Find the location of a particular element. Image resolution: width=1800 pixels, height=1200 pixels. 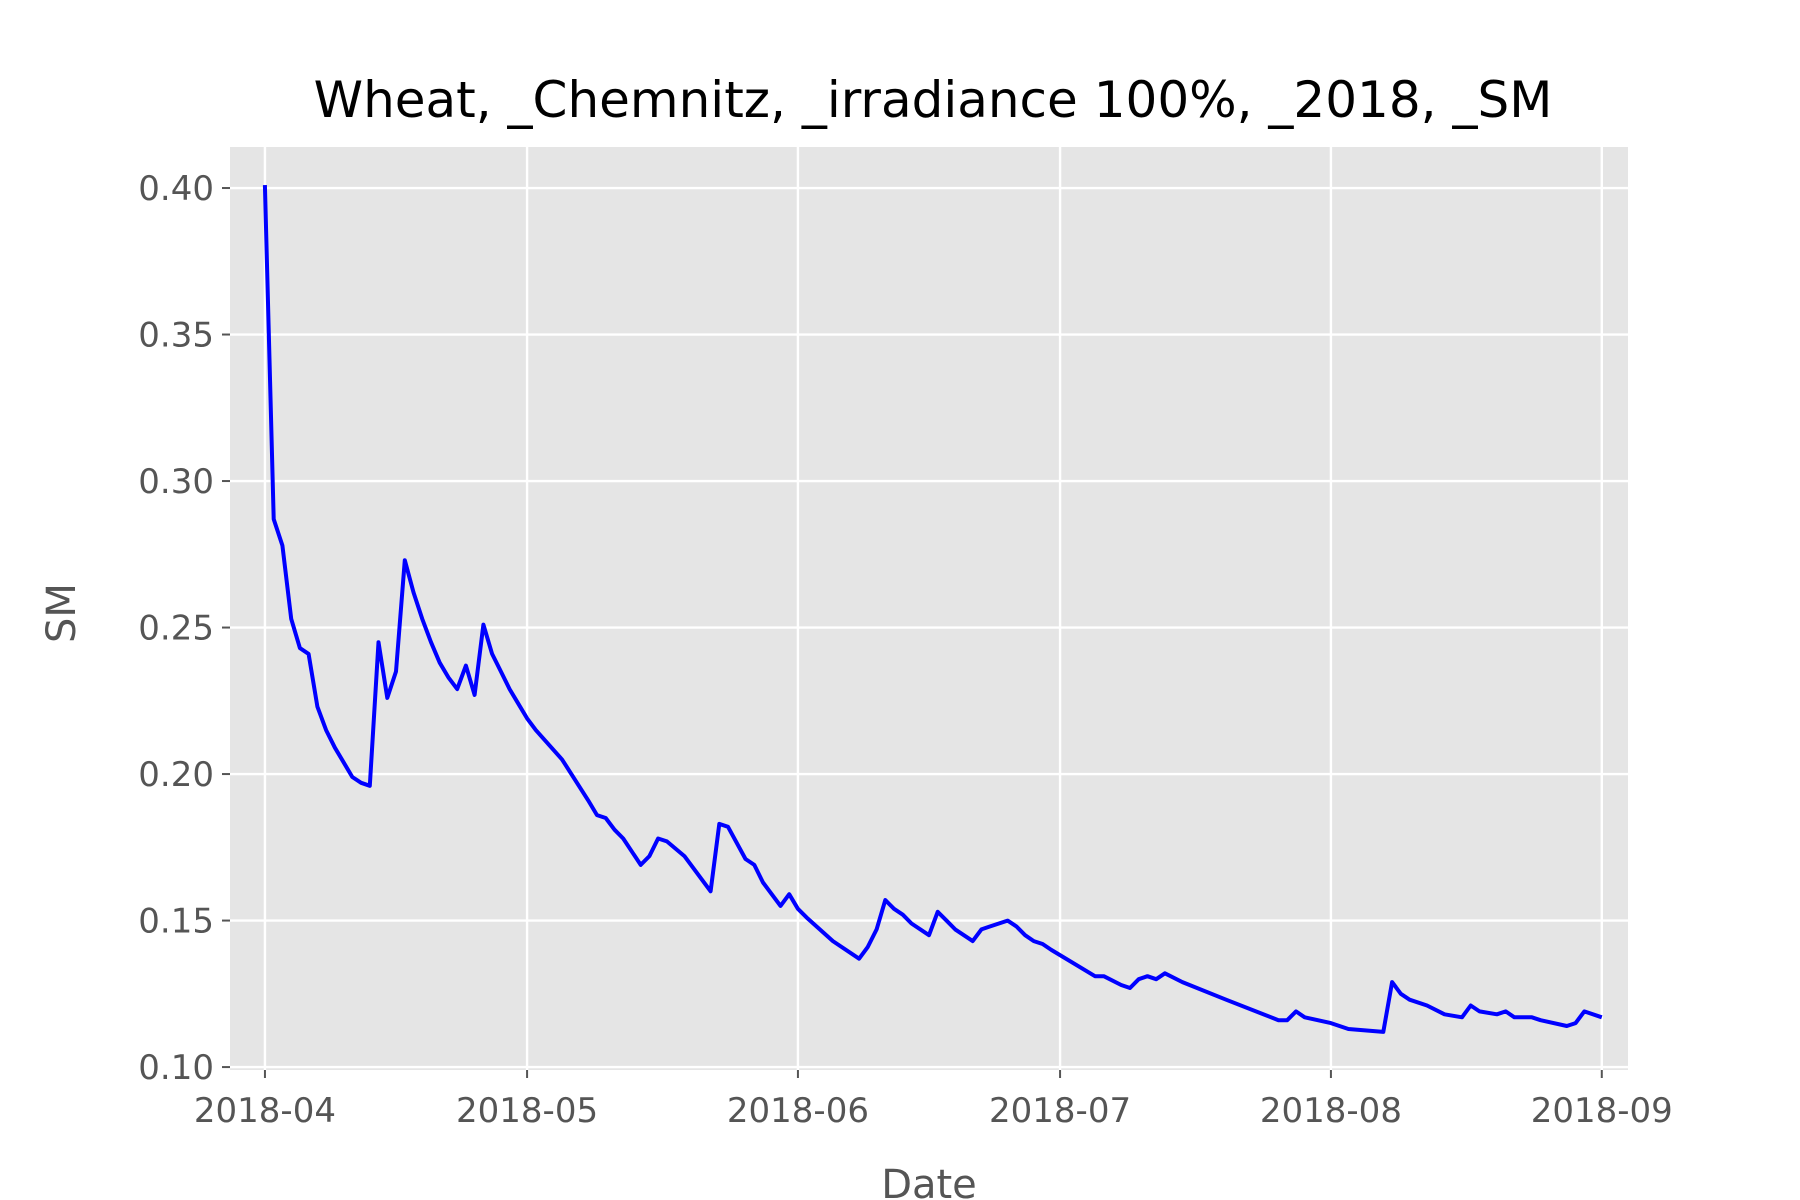

x-axis-label: Date is located at coordinates (929, 1181).